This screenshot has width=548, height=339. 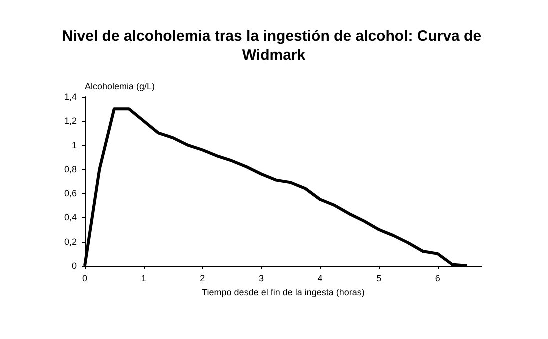 What do you see at coordinates (70, 121) in the screenshot?
I see `y-tick-label: 1,2` at bounding box center [70, 121].